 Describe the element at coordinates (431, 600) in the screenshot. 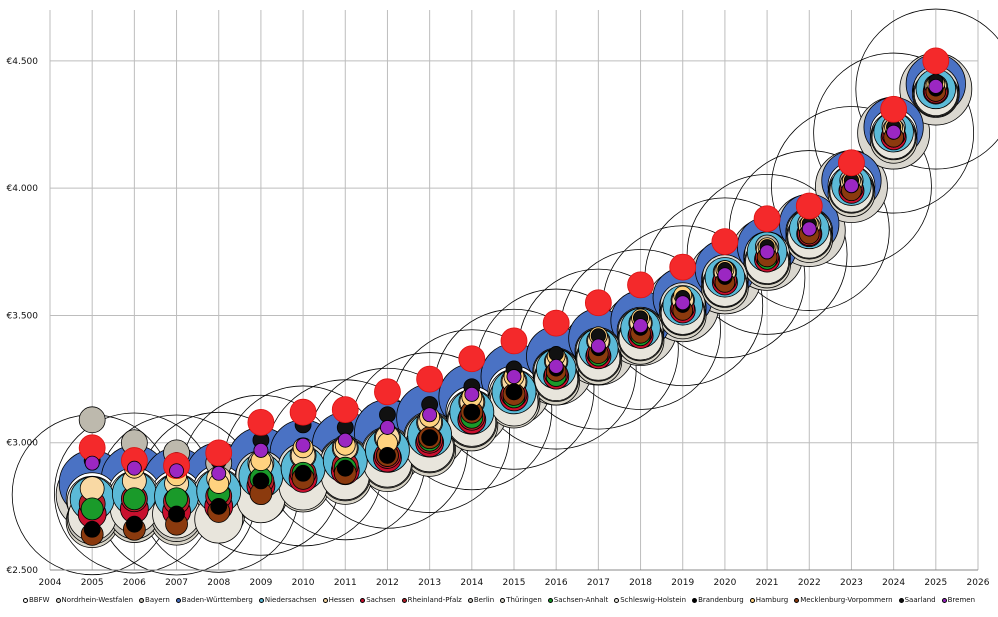

I see `legend-item: Rheinland-Pfalz` at that location.